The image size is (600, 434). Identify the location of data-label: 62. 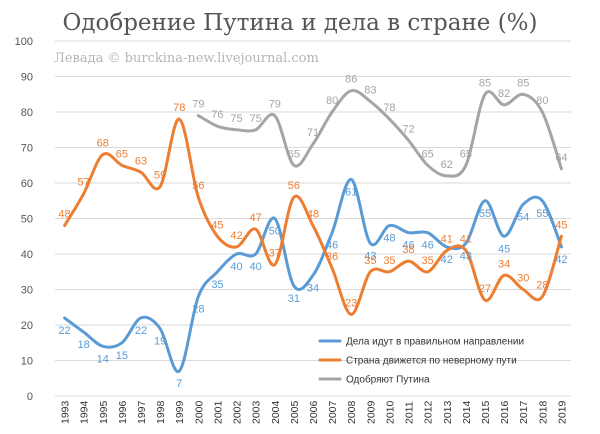
(447, 165).